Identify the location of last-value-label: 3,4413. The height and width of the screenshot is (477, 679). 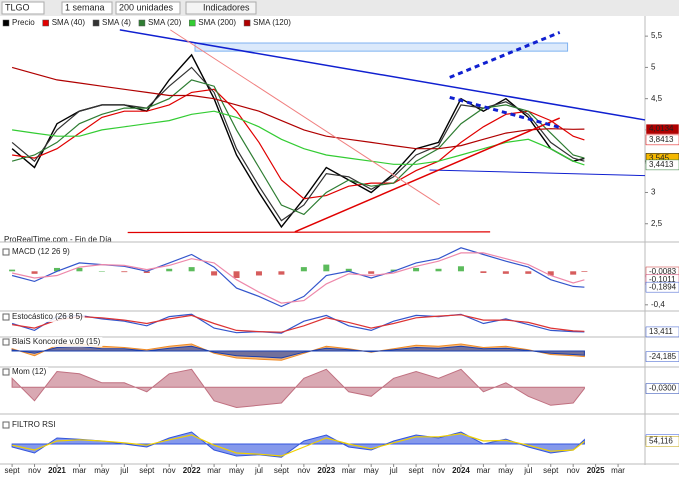
(661, 164).